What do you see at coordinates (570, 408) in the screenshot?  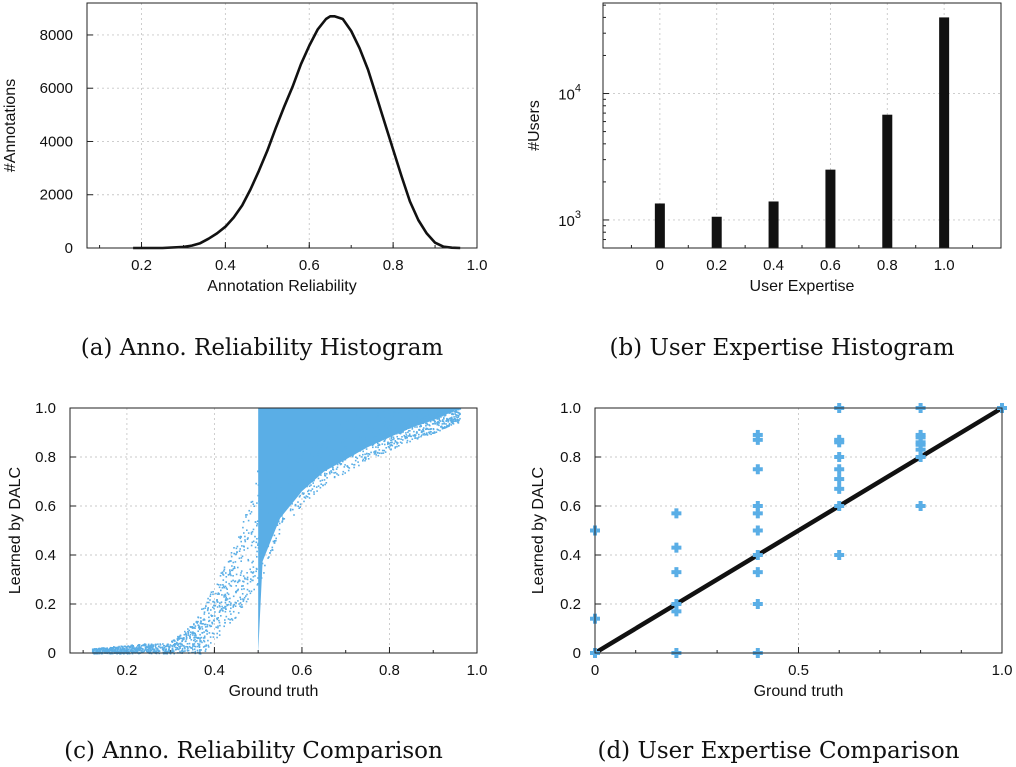 I see `y-tick-label: 1.0` at bounding box center [570, 408].